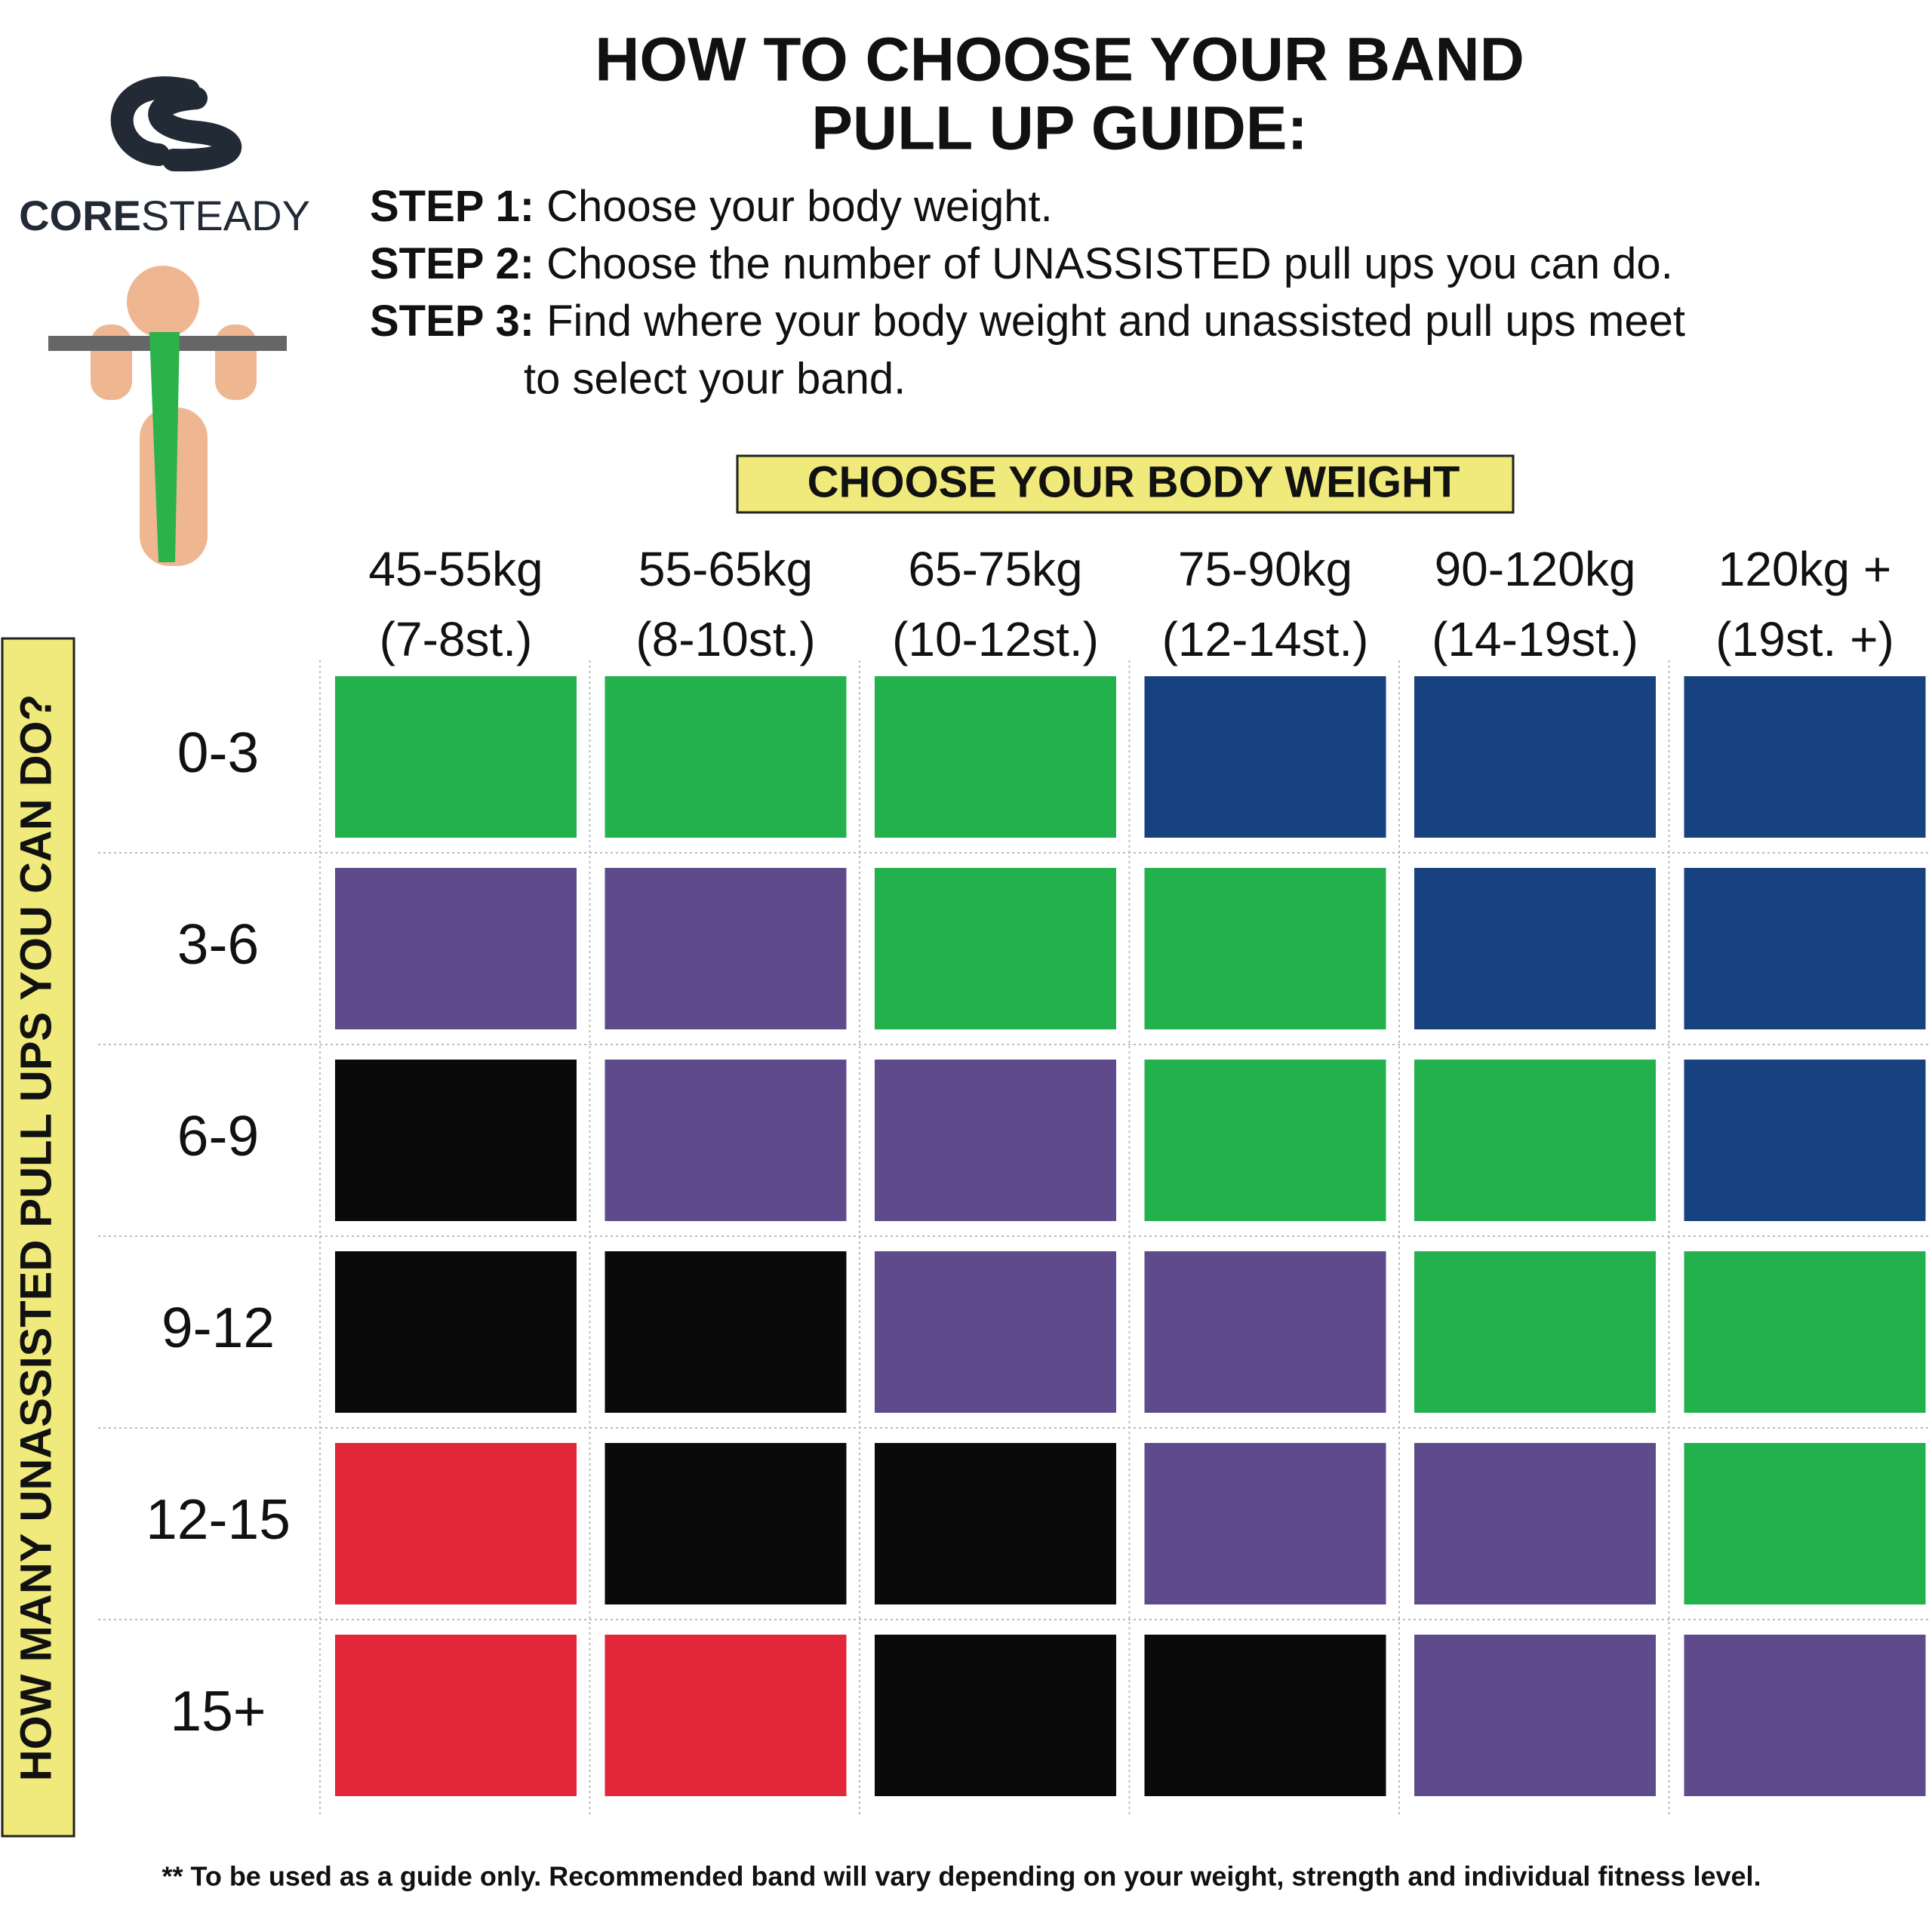 The width and height of the screenshot is (1932, 1932). Describe the element at coordinates (1265, 639) in the screenshot. I see `column-label: (12-14st.)` at that location.